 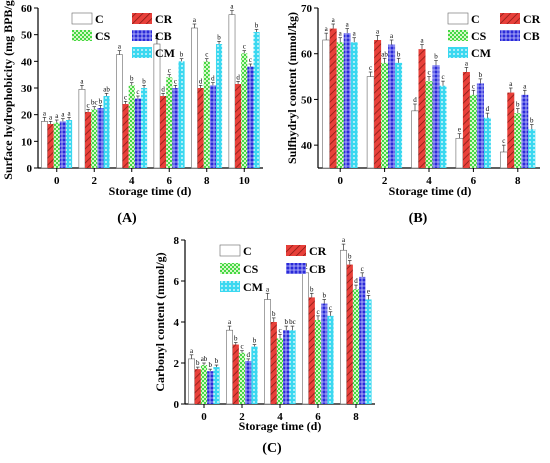 I want to click on y-axis-label: Carbonyl content (mmol/g), so click(x=160, y=321).